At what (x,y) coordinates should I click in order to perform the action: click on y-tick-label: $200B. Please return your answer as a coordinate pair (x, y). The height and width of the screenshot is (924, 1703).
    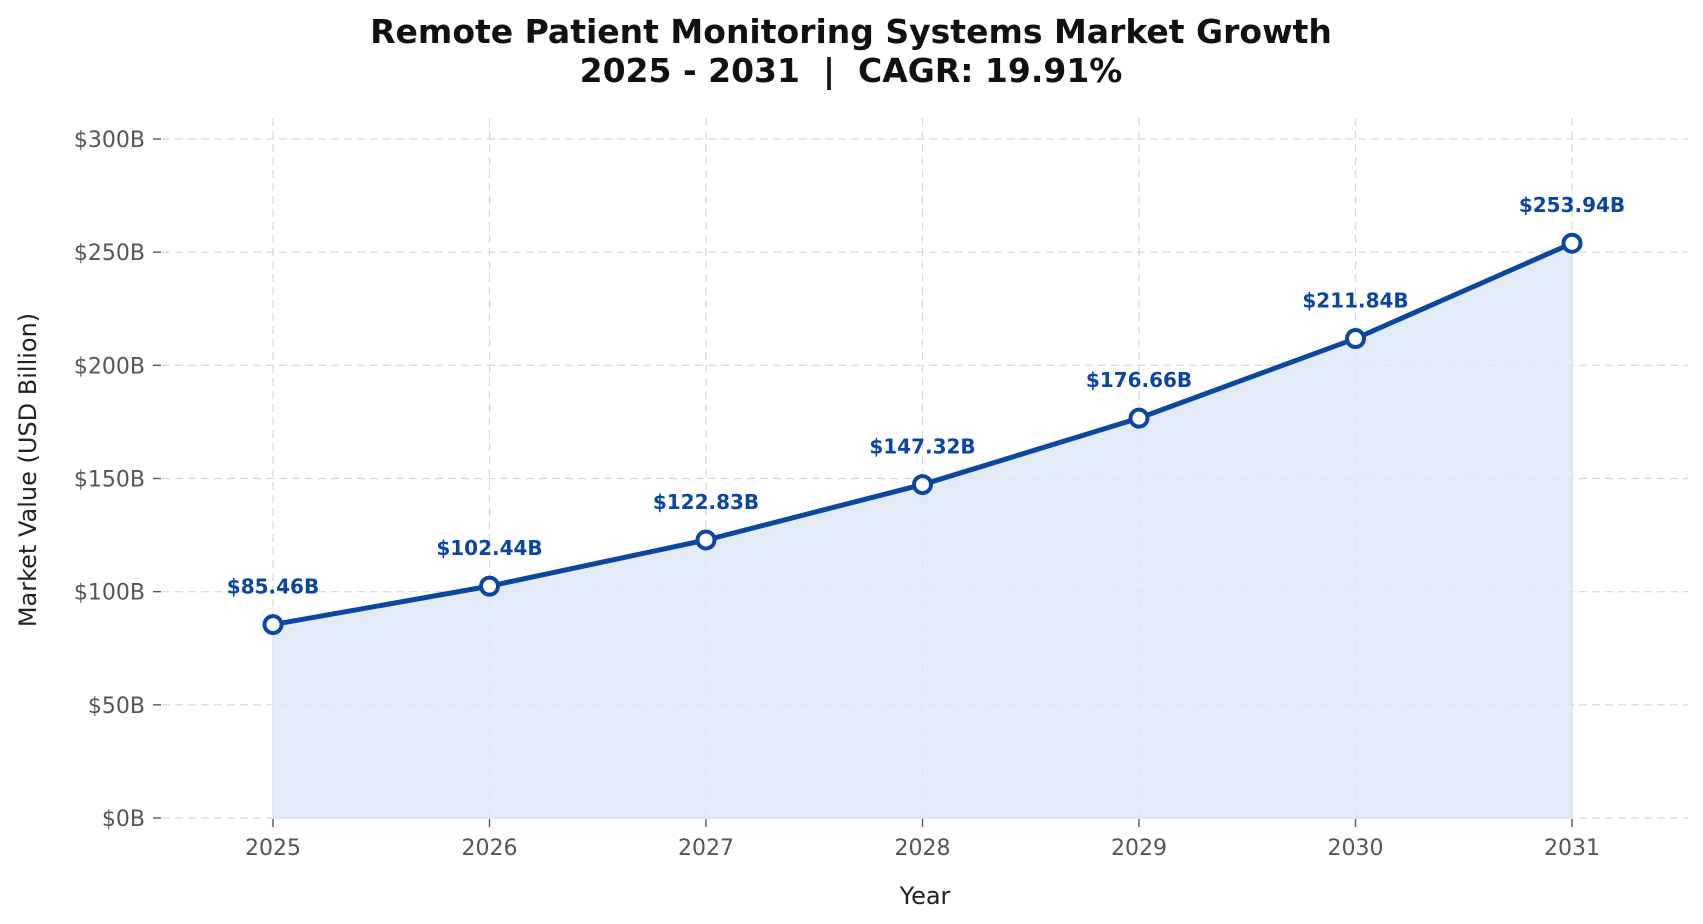
    Looking at the image, I should click on (109, 366).